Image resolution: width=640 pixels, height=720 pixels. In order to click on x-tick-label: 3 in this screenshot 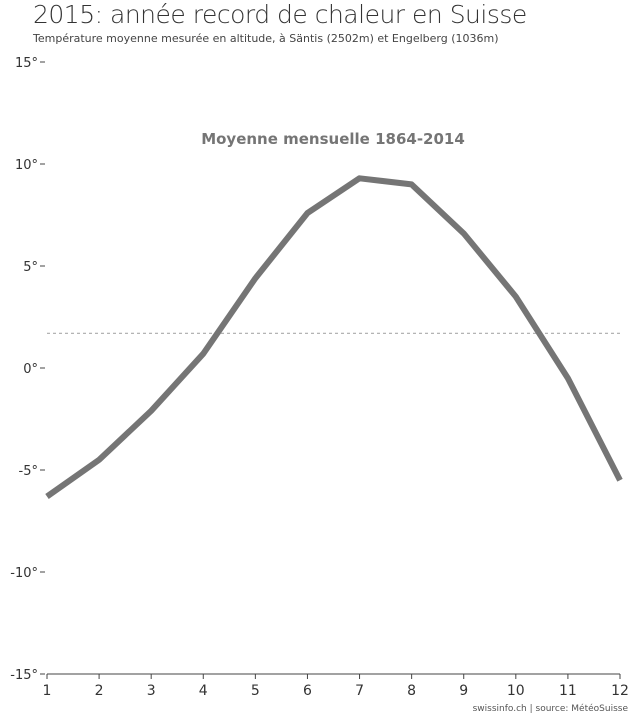, I will do `click(151, 691)`.